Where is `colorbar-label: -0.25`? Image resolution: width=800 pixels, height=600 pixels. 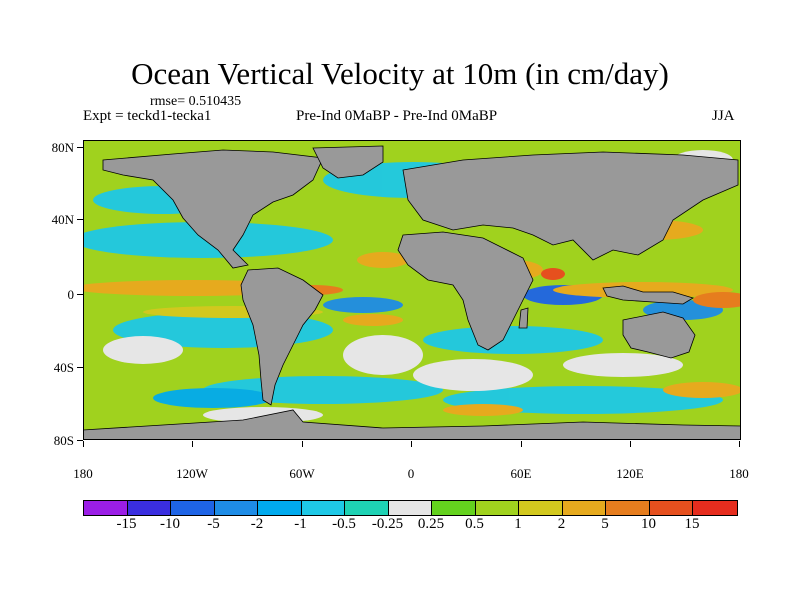
colorbar-label: -0.25 is located at coordinates (387, 524).